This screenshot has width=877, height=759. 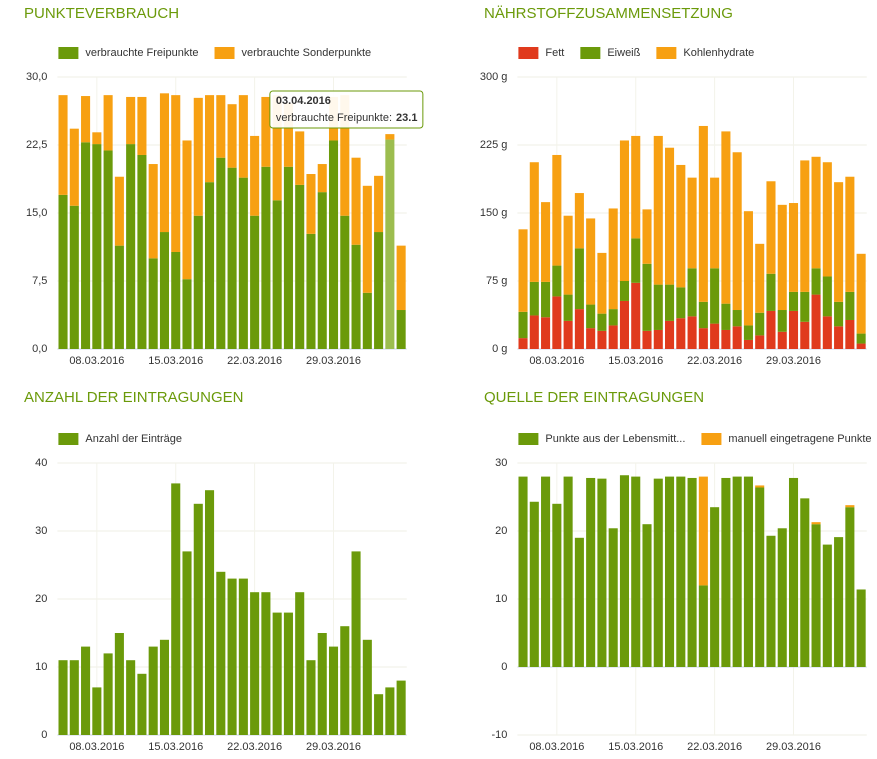 I want to click on y-tick-label: 20, so click(x=501, y=531).